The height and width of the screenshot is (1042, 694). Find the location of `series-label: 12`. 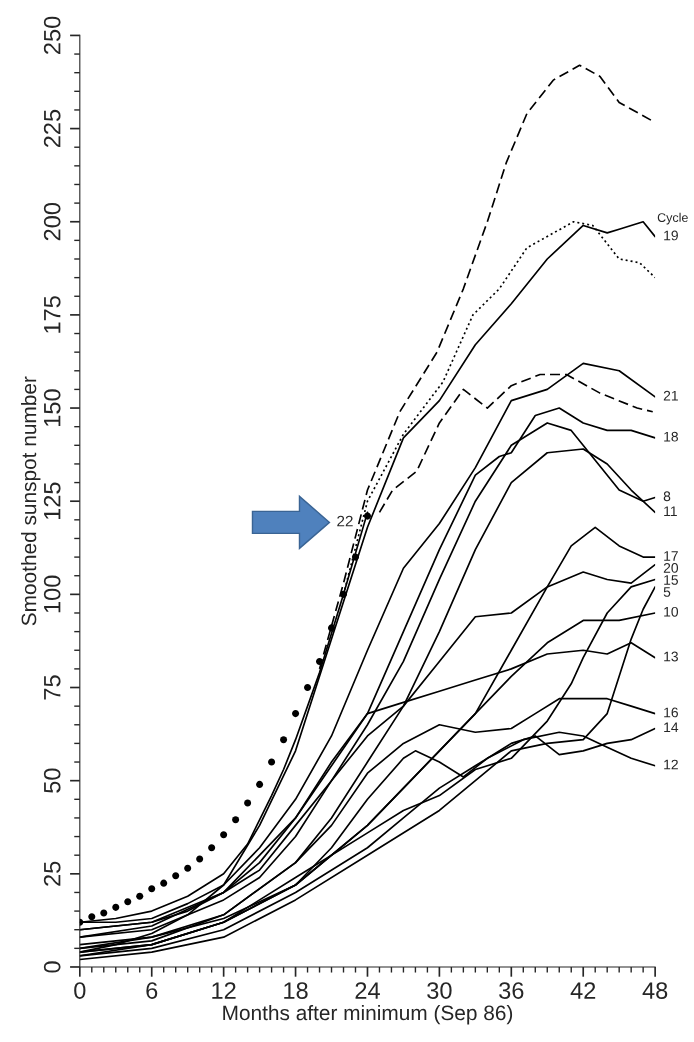

series-label: 12 is located at coordinates (671, 764).